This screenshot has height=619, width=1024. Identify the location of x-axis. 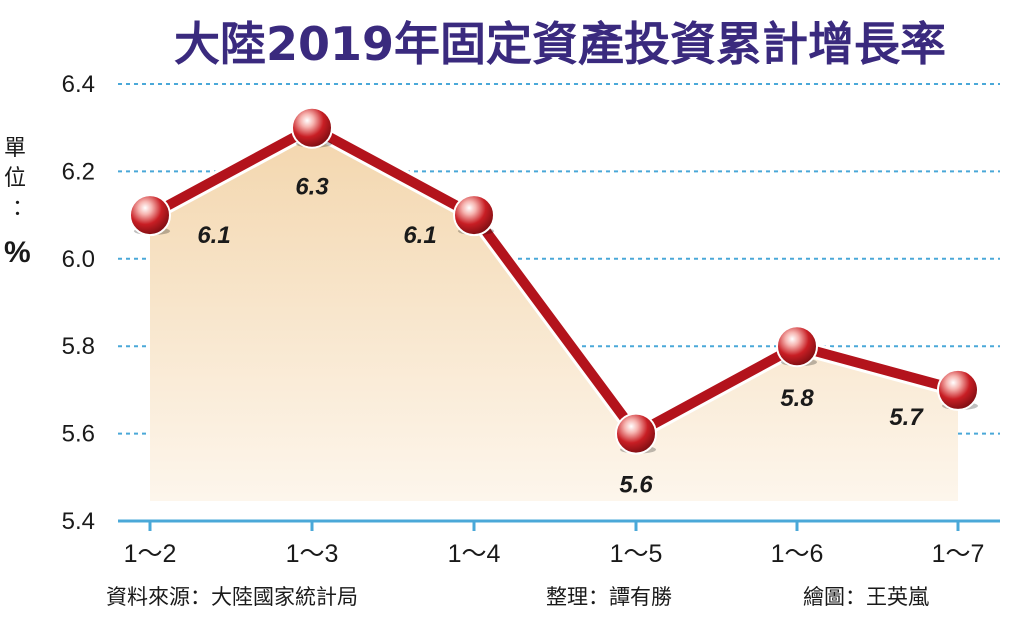
(559, 525).